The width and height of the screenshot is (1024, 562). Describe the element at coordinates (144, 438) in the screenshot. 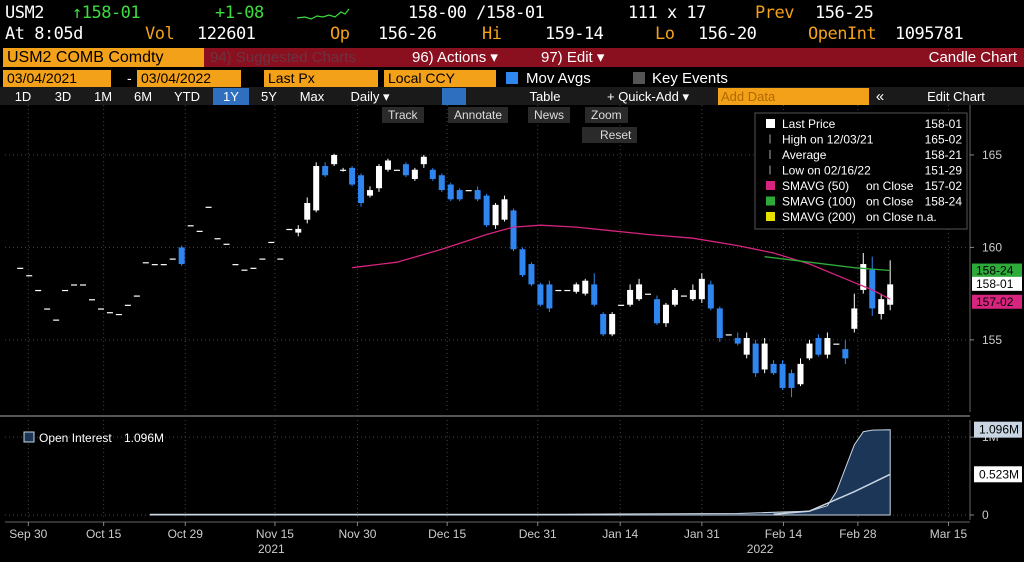

I see `legend-value: 1.096M` at that location.